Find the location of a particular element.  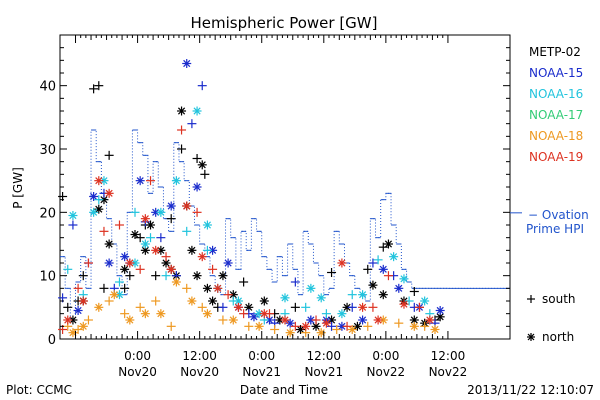

y-tick-label: 10 is located at coordinates (47, 277).